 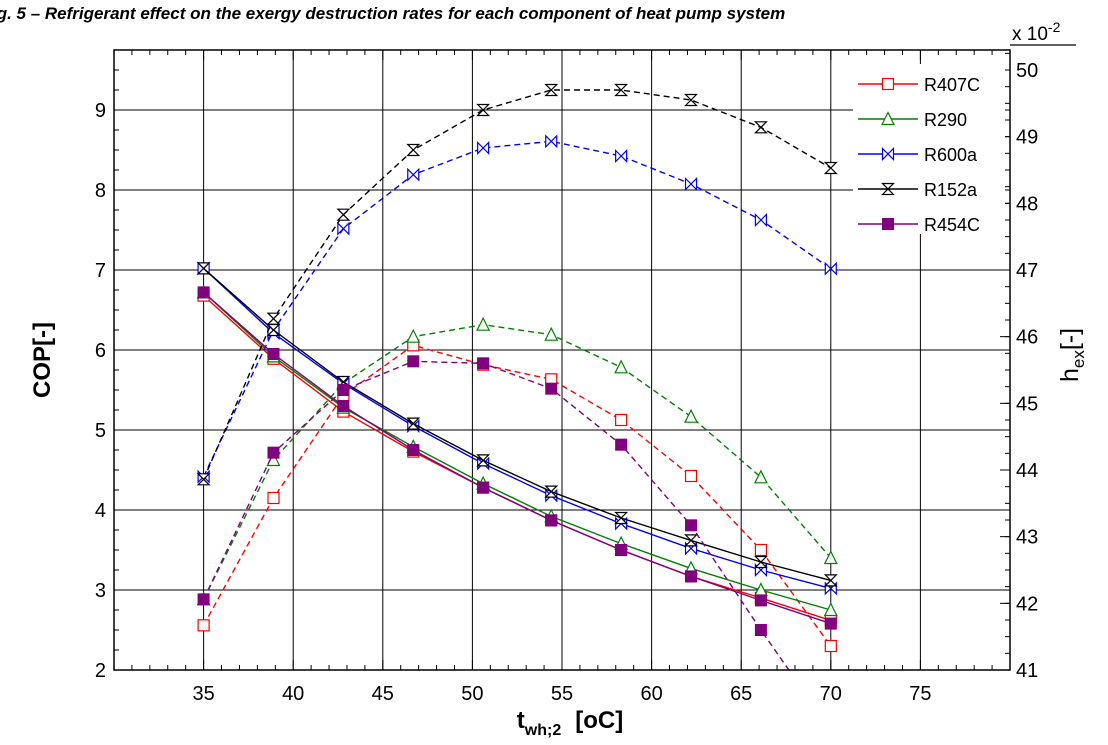 I want to click on y2-tick-label: 44, so click(x=1027, y=471).